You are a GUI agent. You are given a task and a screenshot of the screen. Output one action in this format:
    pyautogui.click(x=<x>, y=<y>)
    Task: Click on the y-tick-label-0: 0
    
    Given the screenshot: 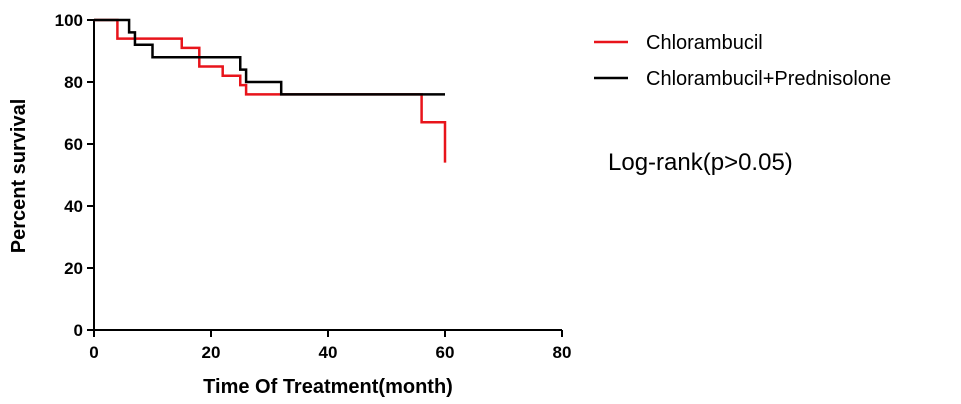 What is the action you would take?
    pyautogui.click(x=78, y=330)
    